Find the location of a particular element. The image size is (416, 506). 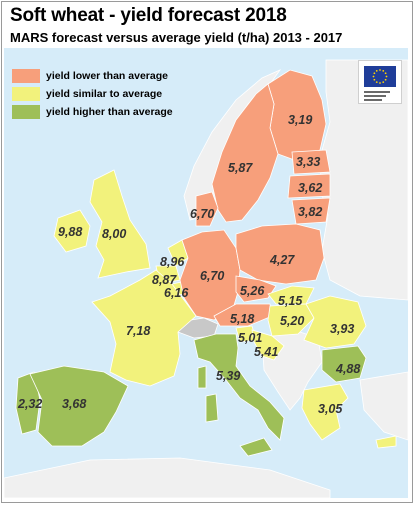

spain-region is located at coordinates (79, 406).